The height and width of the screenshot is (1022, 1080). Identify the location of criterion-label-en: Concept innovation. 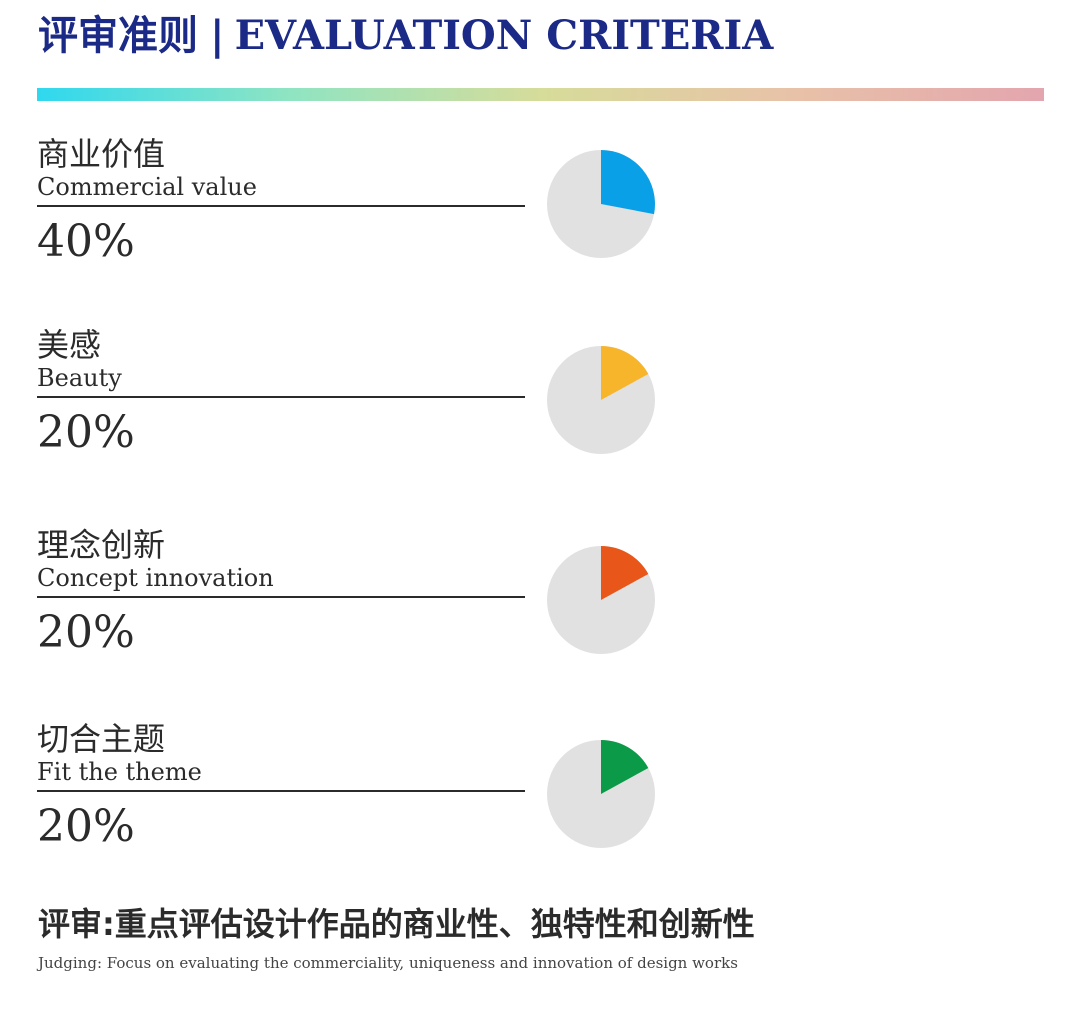
(155, 578).